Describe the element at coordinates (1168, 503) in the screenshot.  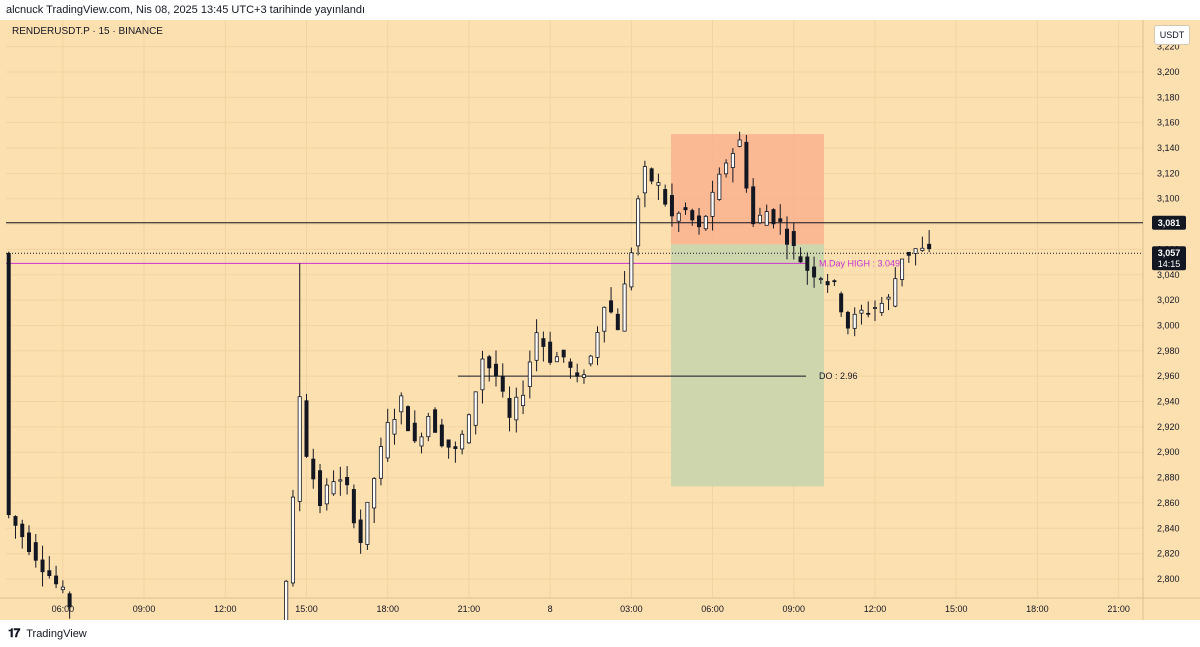
I see `price-tick-label: 2,860` at that location.